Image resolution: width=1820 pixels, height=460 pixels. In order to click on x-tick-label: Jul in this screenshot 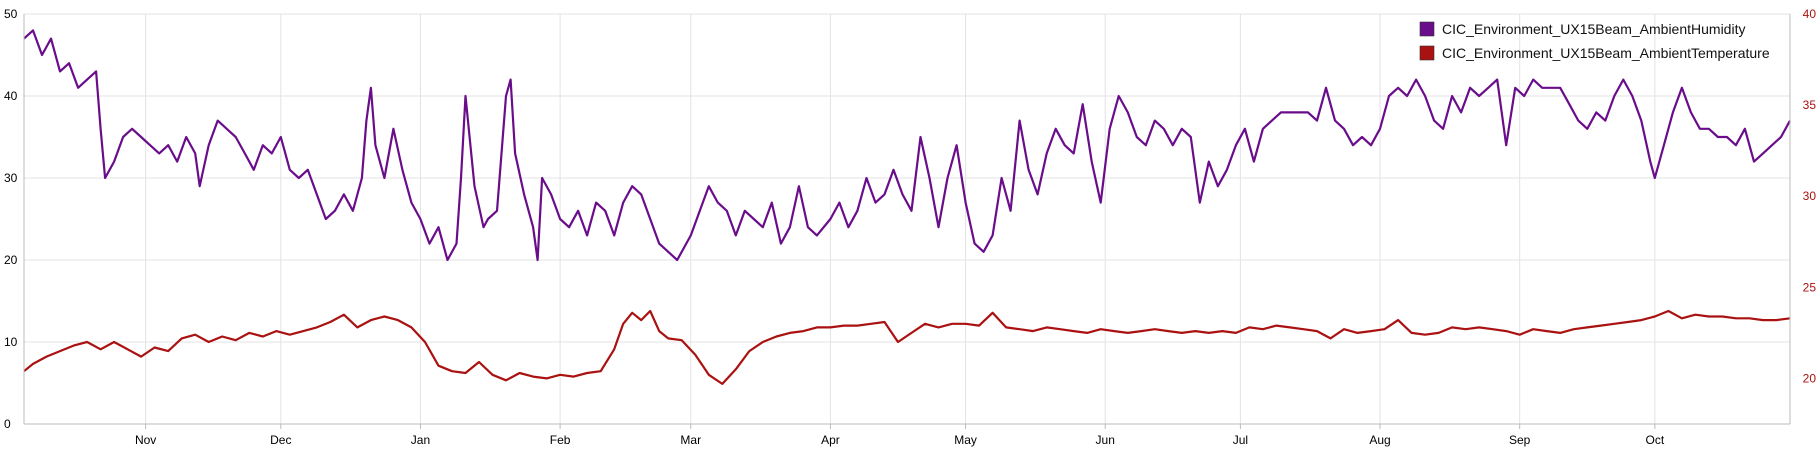, I will do `click(1240, 440)`.